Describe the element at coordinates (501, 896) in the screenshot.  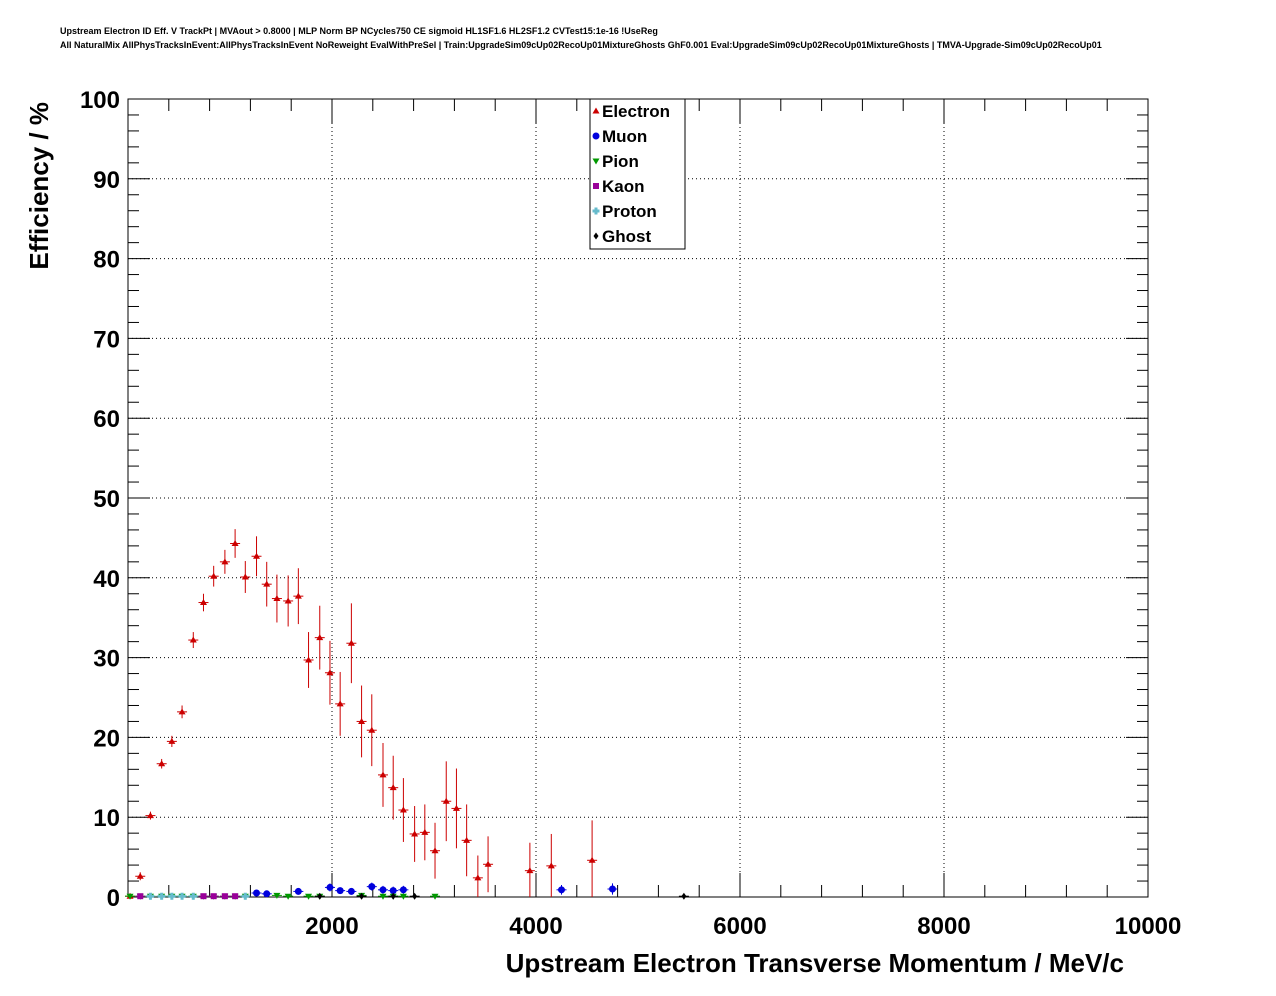
I see `series-ghost` at that location.